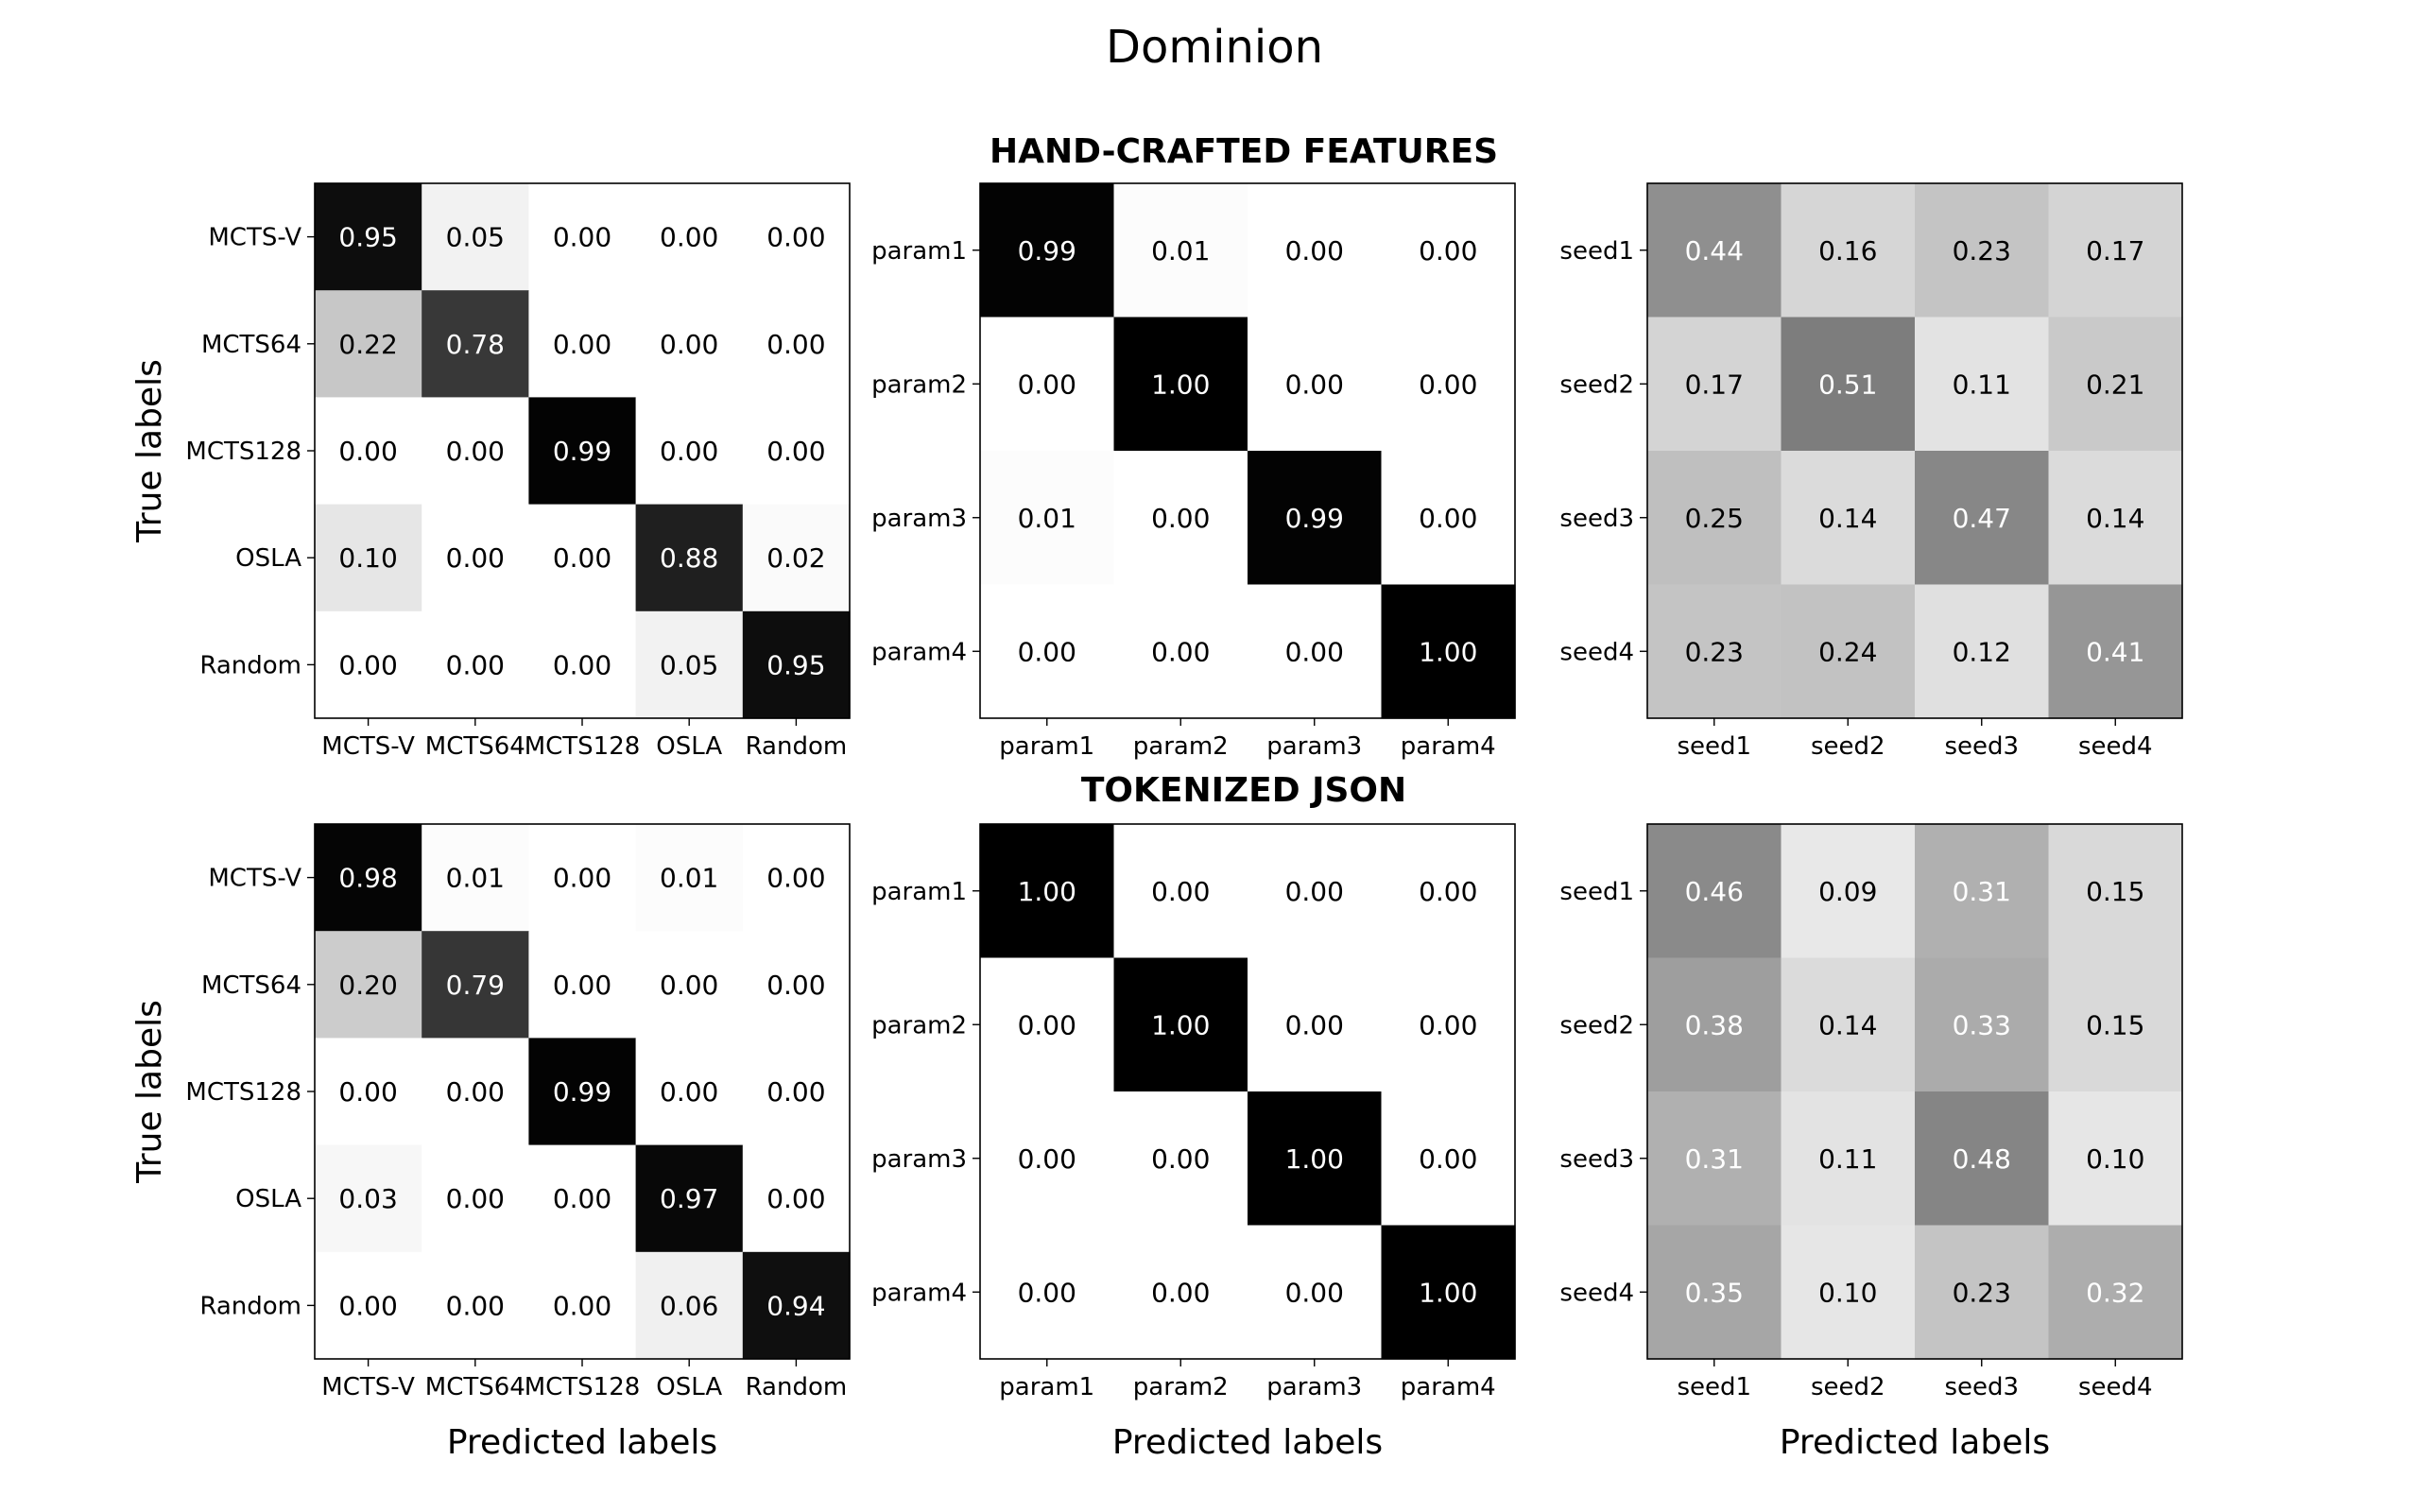 The image size is (2410, 1512). I want to click on cell-value-label: 0.20, so click(367, 985).